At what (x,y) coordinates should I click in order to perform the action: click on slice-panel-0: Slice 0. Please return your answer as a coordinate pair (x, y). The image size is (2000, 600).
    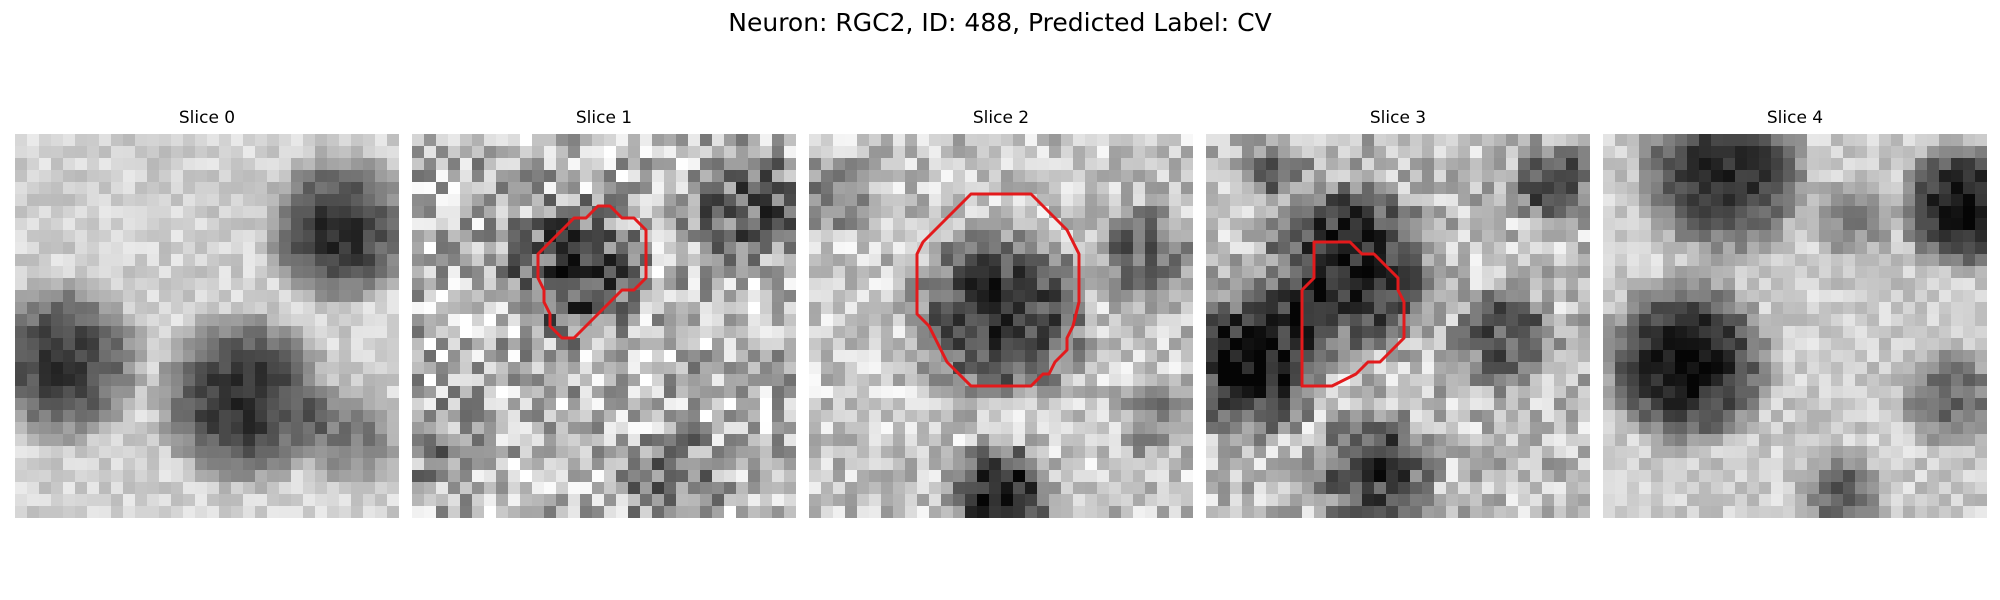
    Looking at the image, I should click on (207, 312).